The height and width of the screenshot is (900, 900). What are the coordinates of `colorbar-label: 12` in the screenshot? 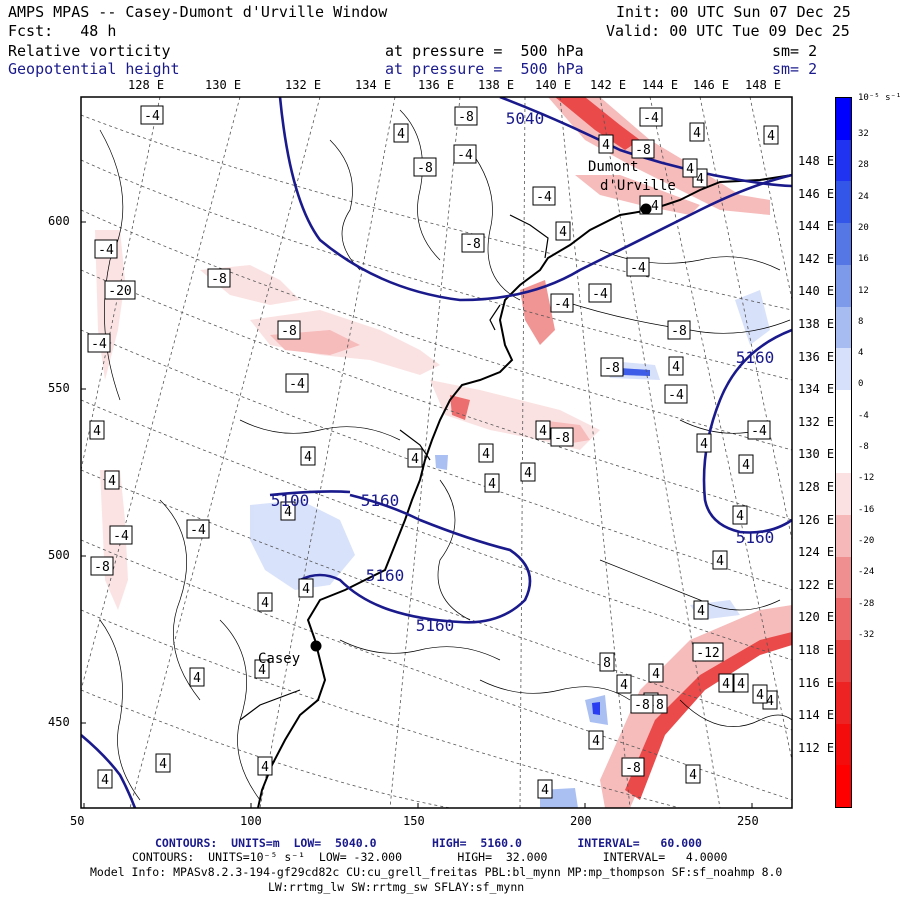 It's located at (863, 290).